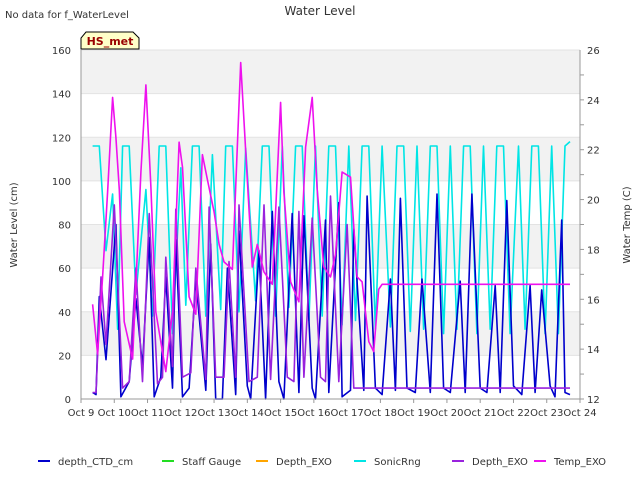 Image resolution: width=640 pixels, height=480 pixels. What do you see at coordinates (593, 201) in the screenshot?
I see `y2-tick-label: 20` at bounding box center [593, 201].